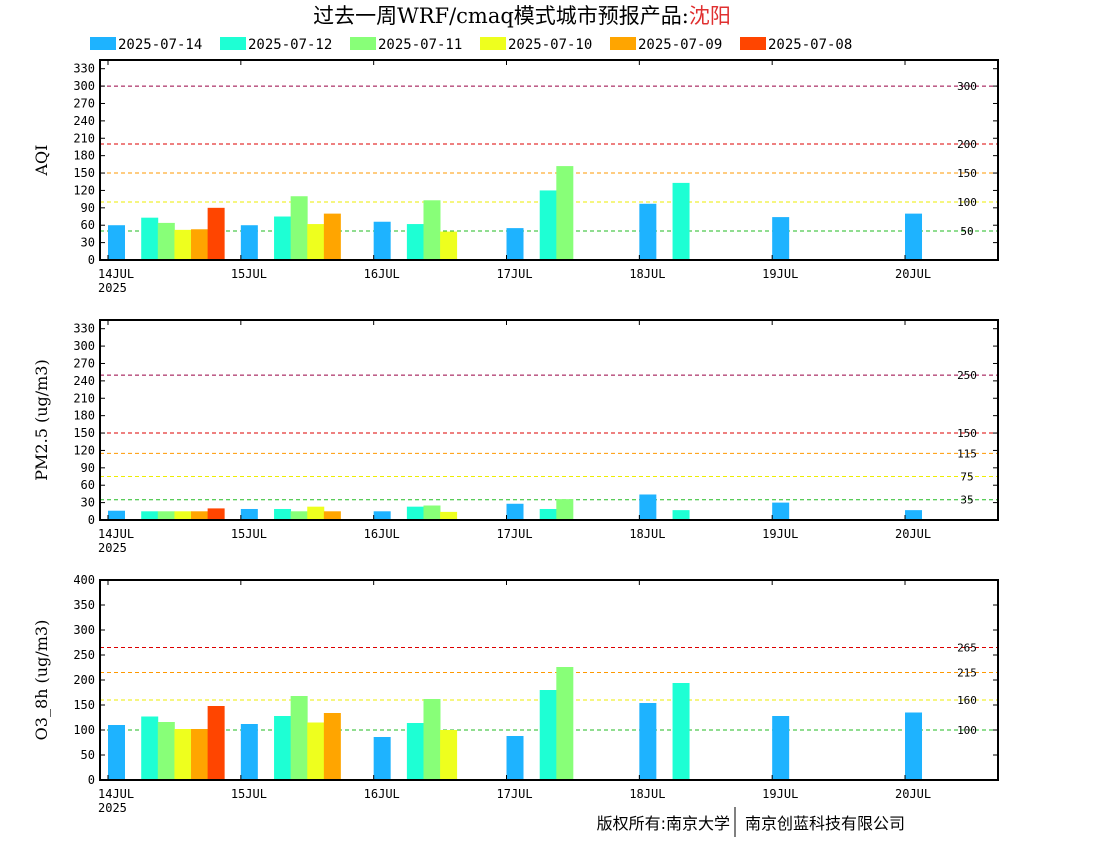 The width and height of the screenshot is (1100, 855). What do you see at coordinates (663, 823) in the screenshot?
I see `footer-copyright: 版权所有:南京大学` at bounding box center [663, 823].